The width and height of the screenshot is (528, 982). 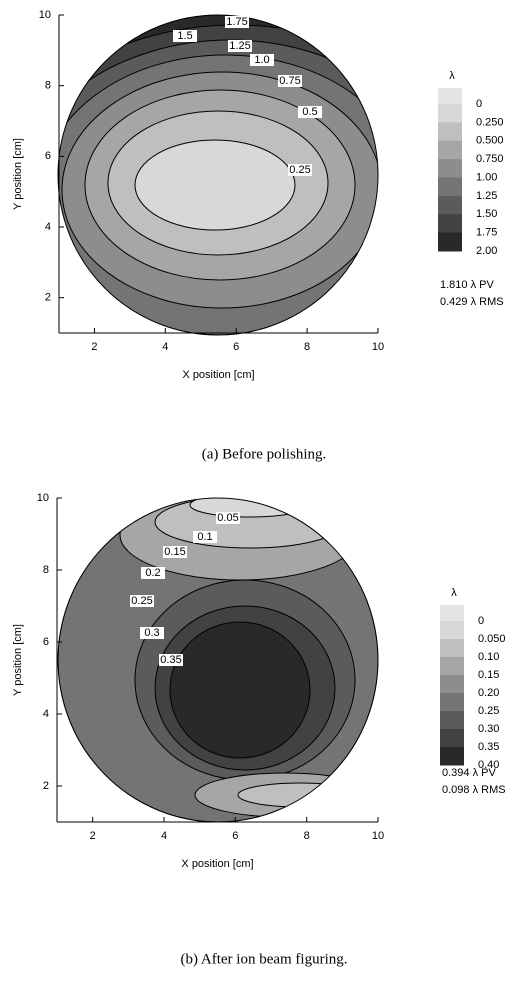 I want to click on contour-label: 0.2, so click(x=152, y=573).